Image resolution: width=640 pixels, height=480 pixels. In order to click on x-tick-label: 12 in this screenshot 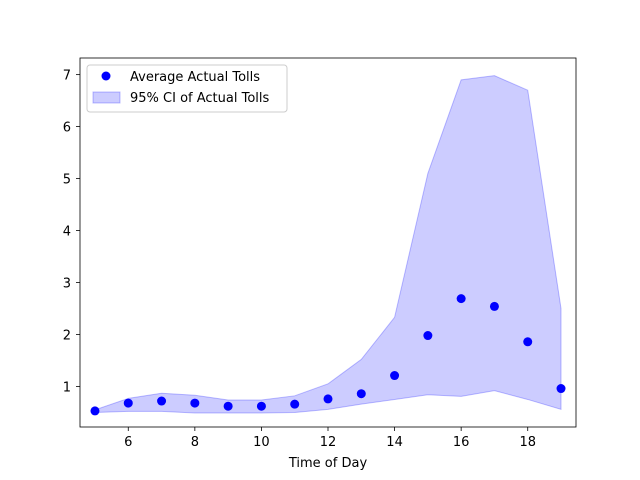, I will do `click(328, 442)`.